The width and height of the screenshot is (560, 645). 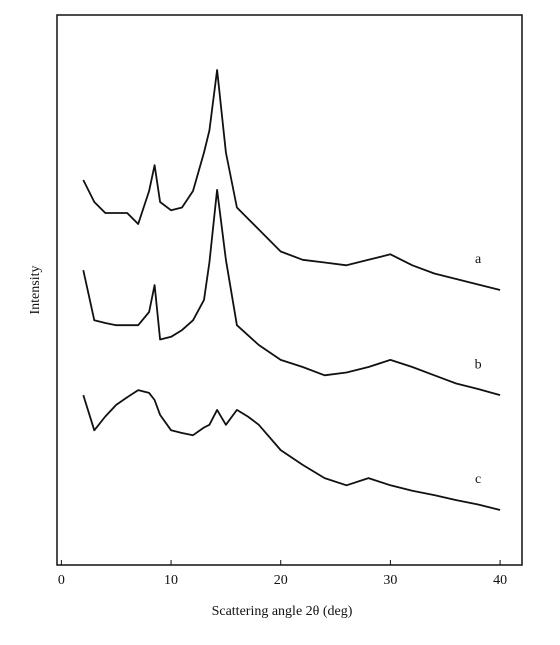 I want to click on x-axis-label: Scattering angle 2θ (deg), so click(x=282, y=611).